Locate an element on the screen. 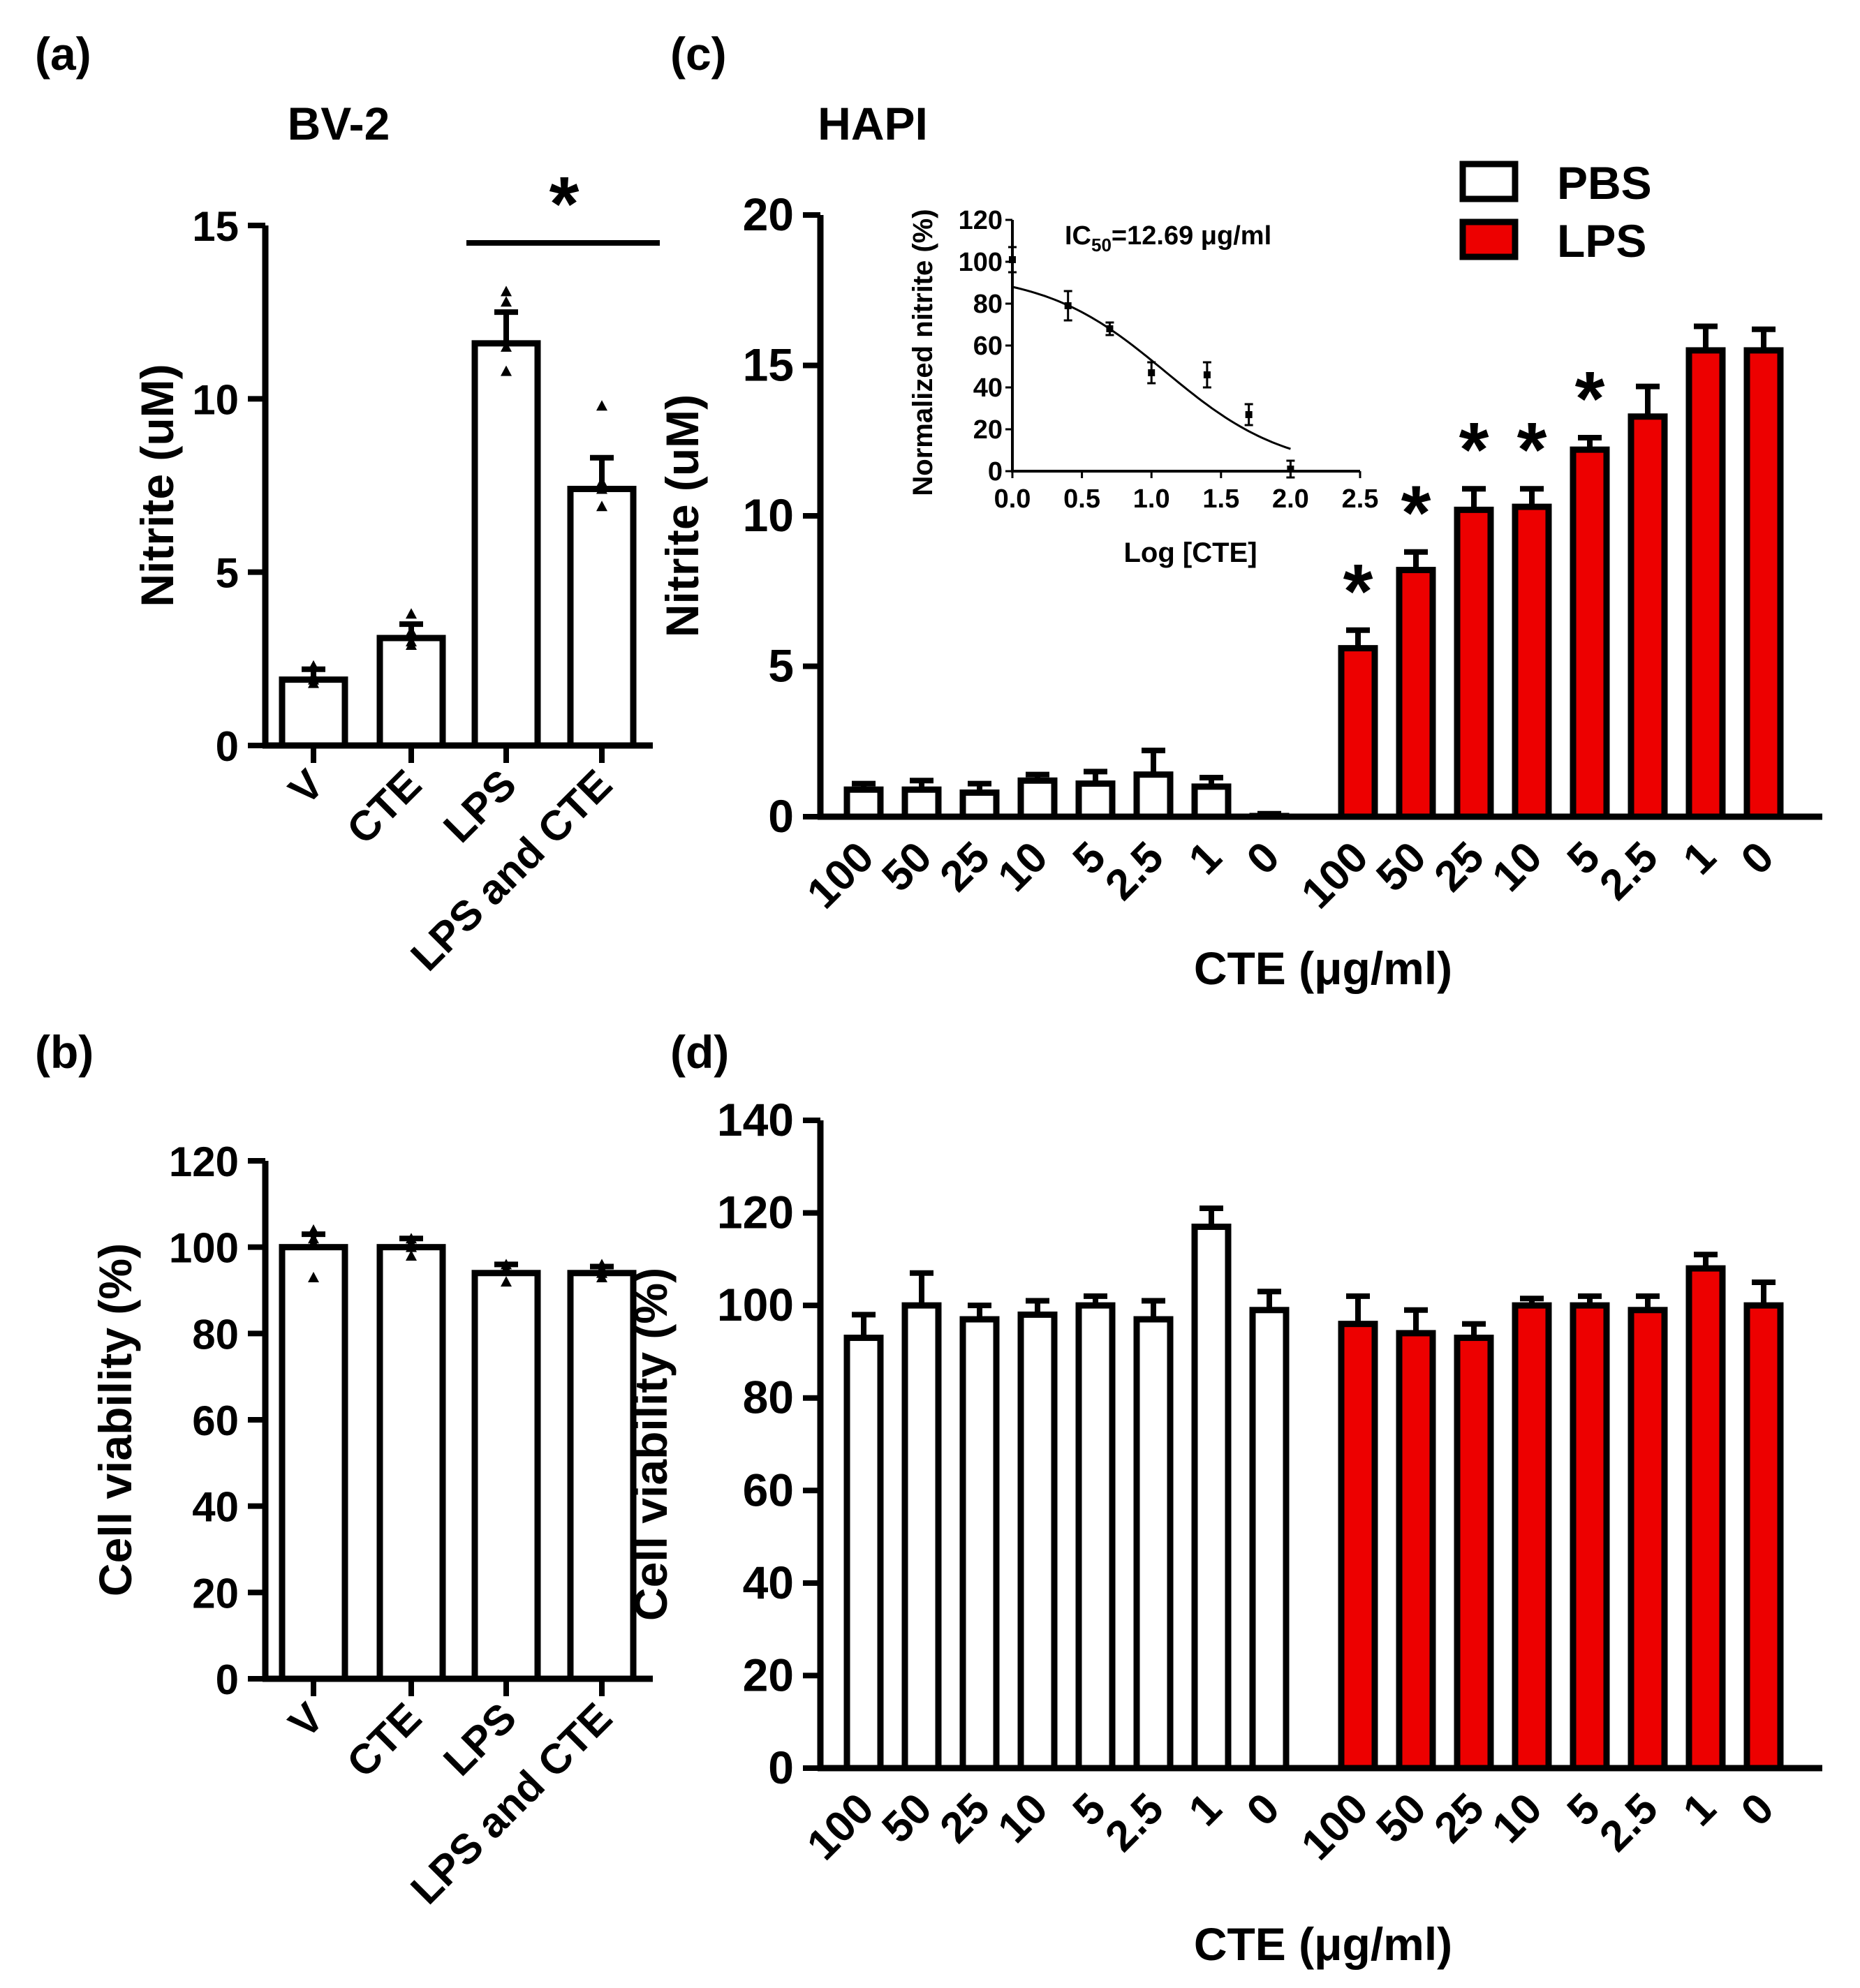 This screenshot has width=1860, height=1988. panel-label-c: (c) is located at coordinates (698, 54).